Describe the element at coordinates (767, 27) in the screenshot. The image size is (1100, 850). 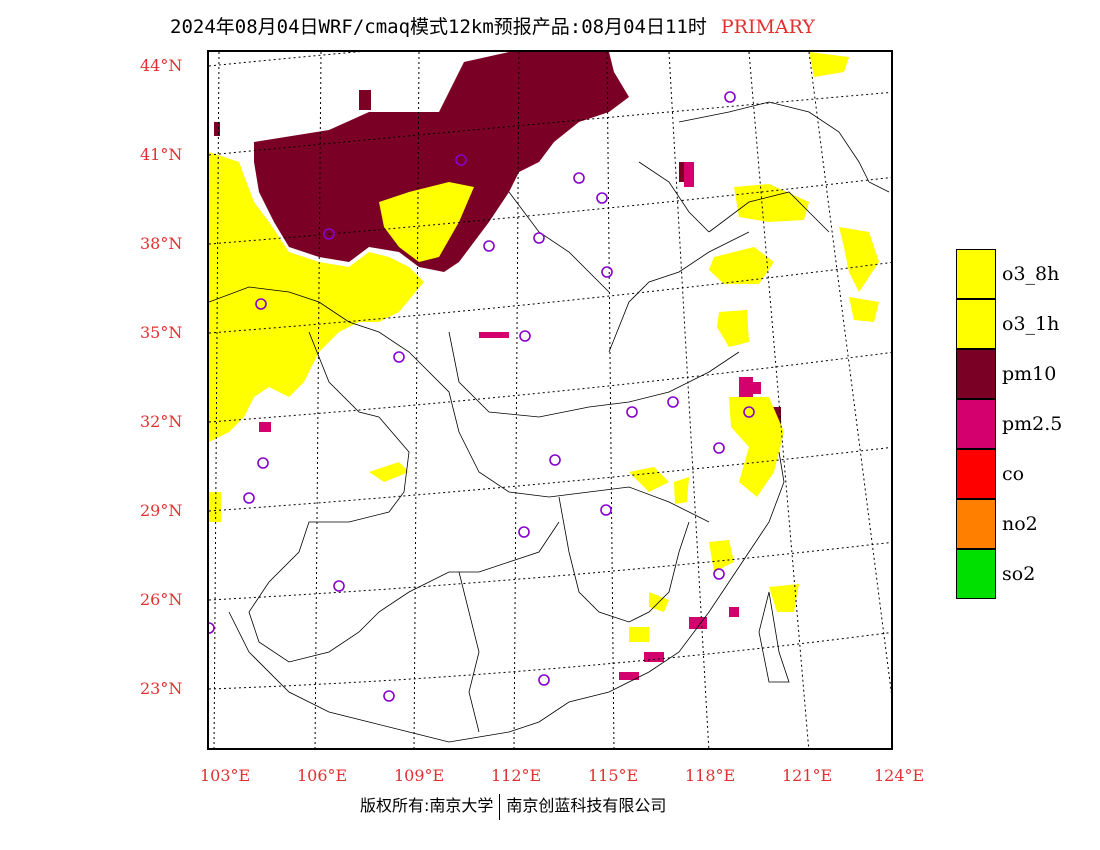
I see `title-tag: PRIMARY` at that location.